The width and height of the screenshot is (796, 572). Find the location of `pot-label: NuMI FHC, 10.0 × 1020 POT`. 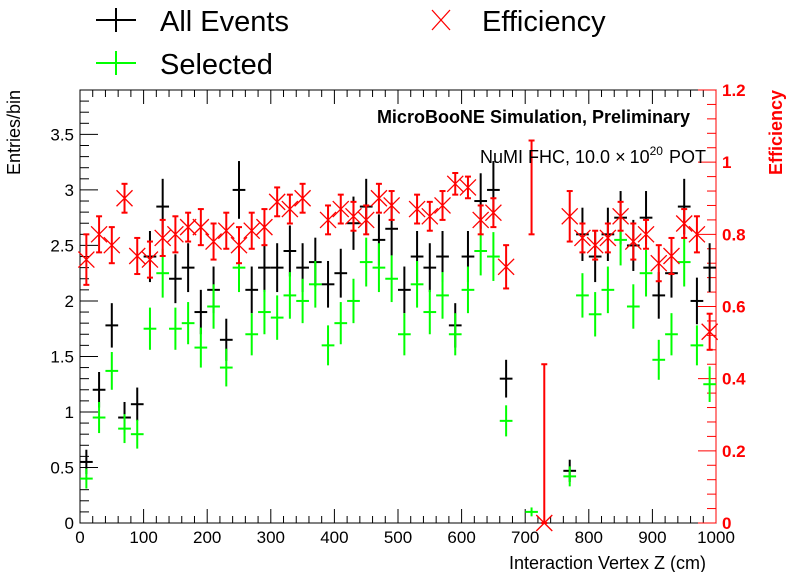

pot-label: NuMI FHC, 10.0 × 1020 POT is located at coordinates (593, 155).